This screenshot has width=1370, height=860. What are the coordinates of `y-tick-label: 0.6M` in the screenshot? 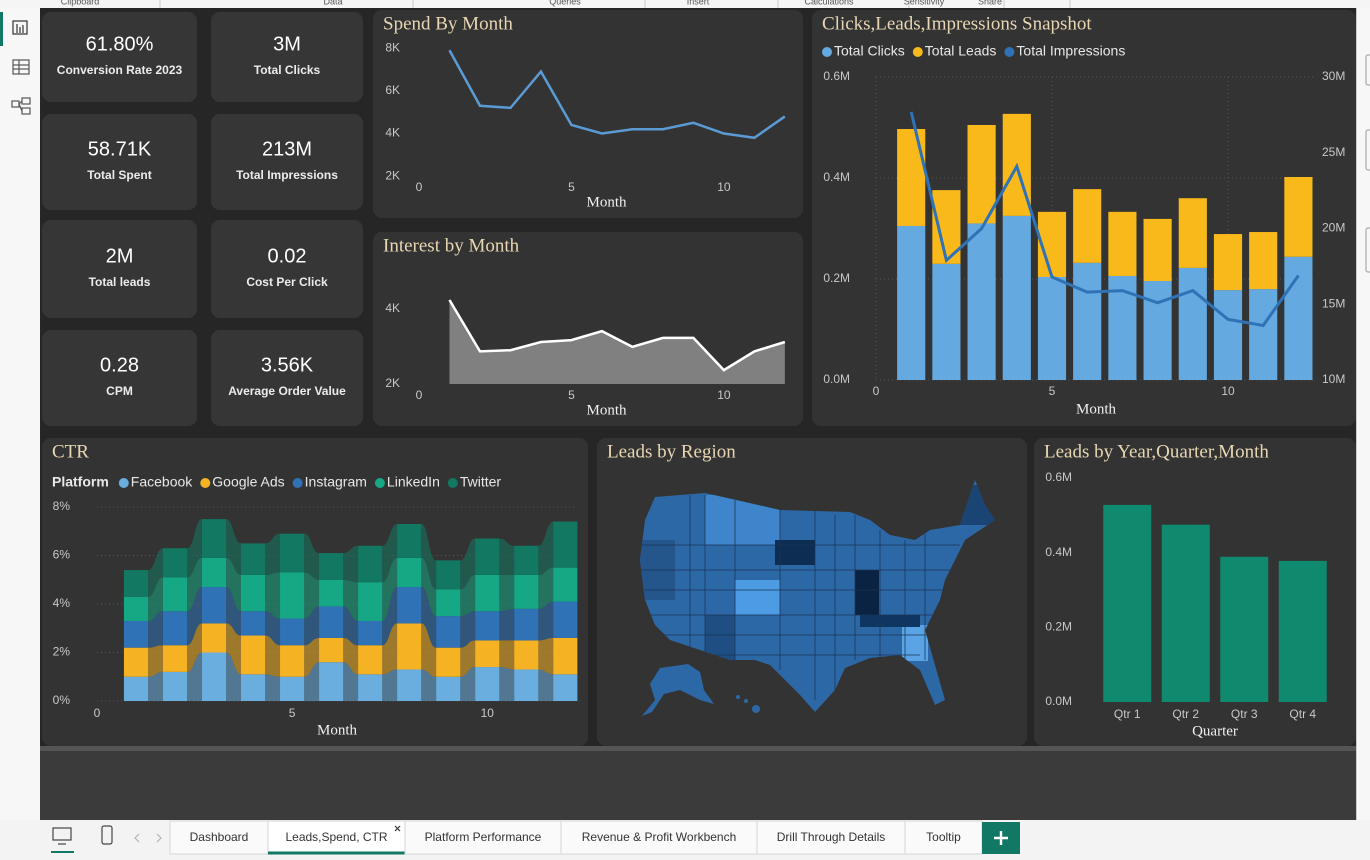 It's located at (1058, 477).